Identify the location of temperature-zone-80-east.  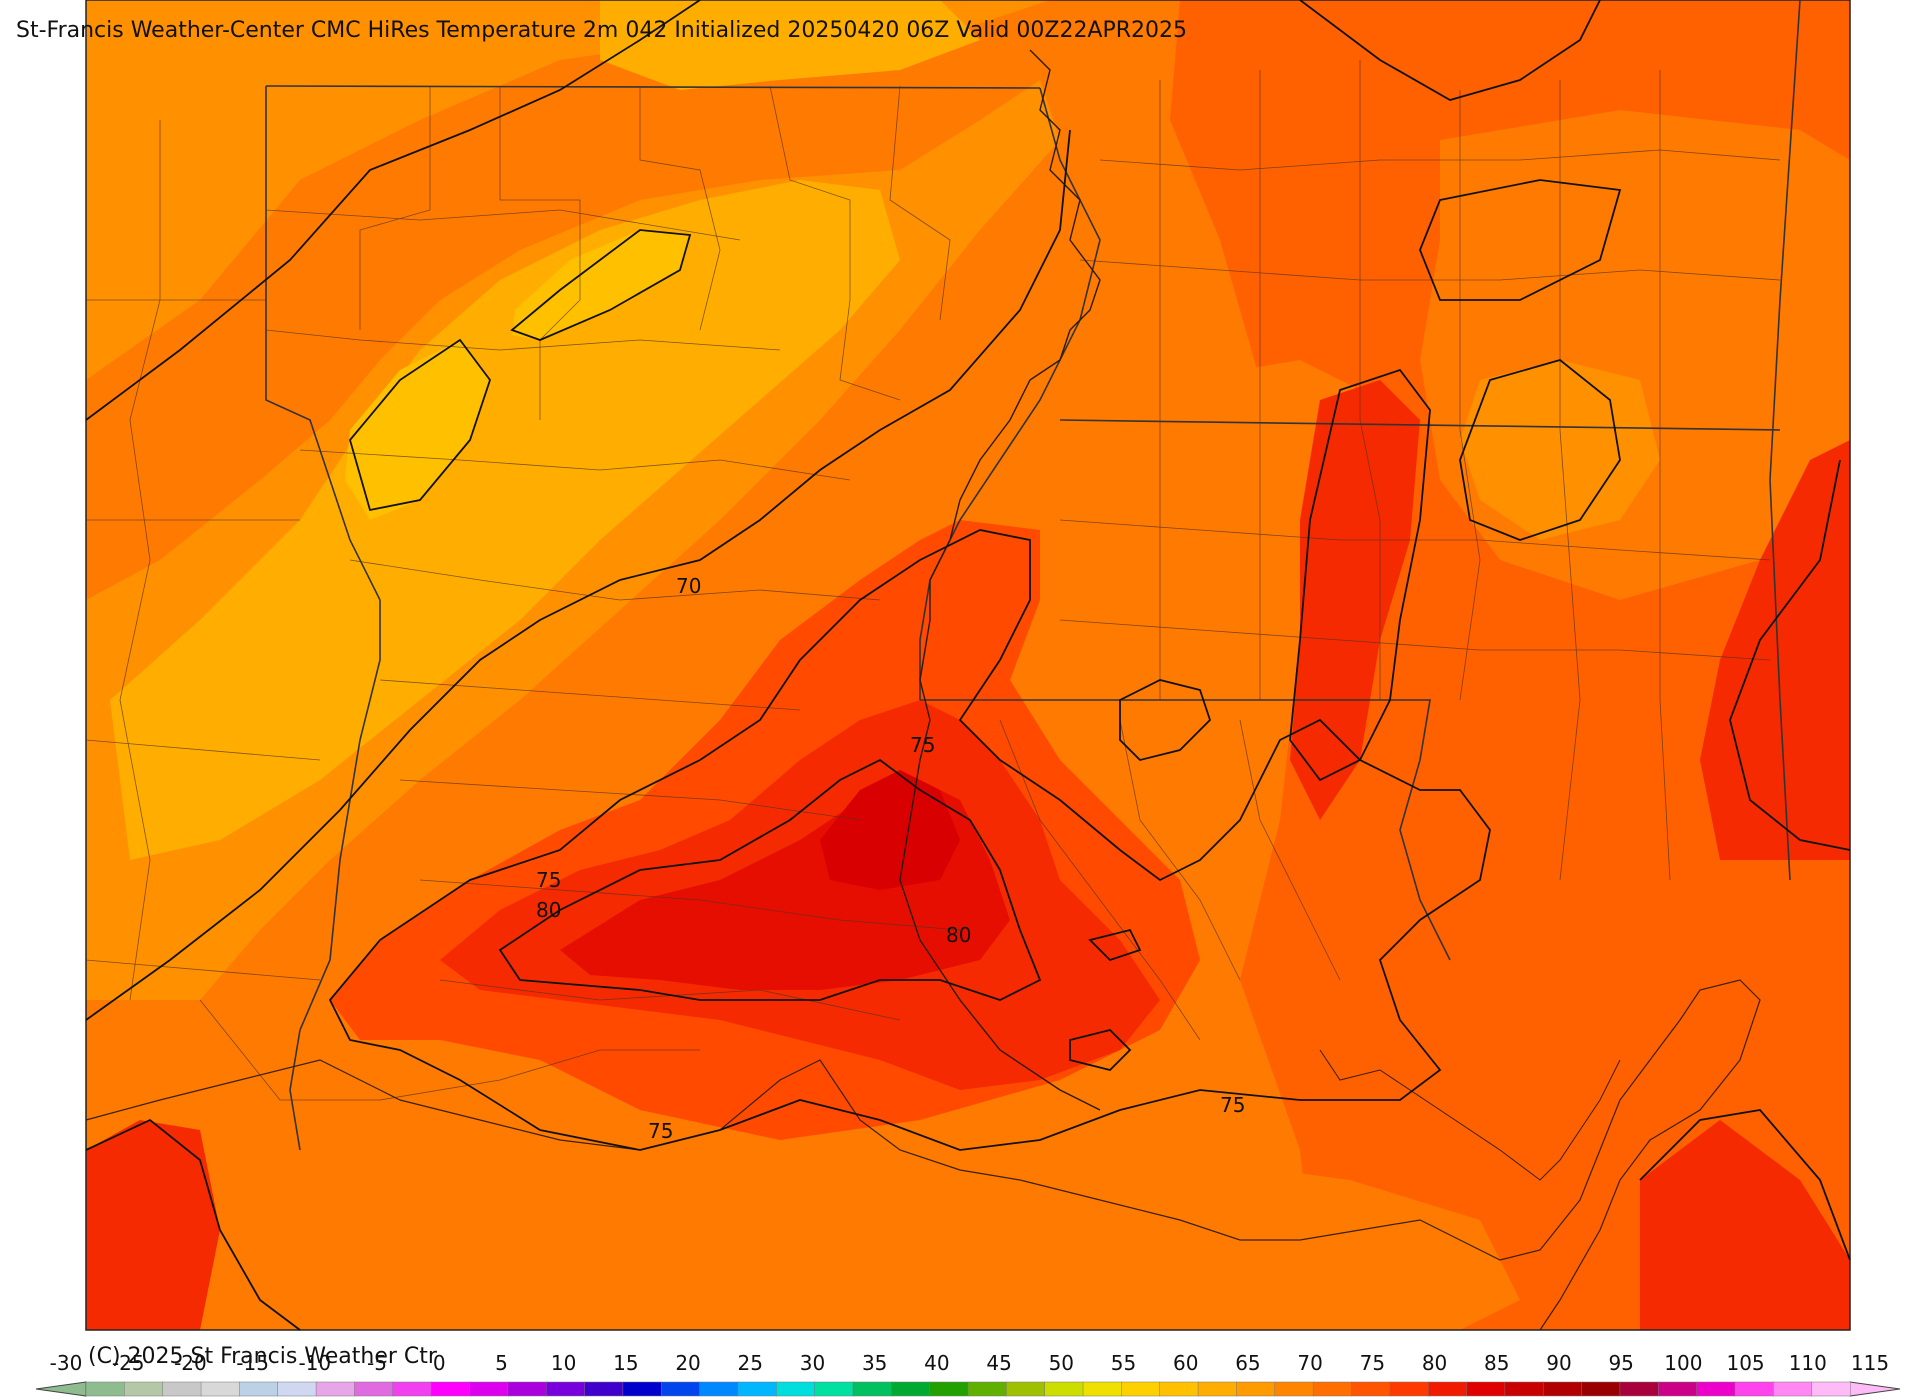
(1775, 650).